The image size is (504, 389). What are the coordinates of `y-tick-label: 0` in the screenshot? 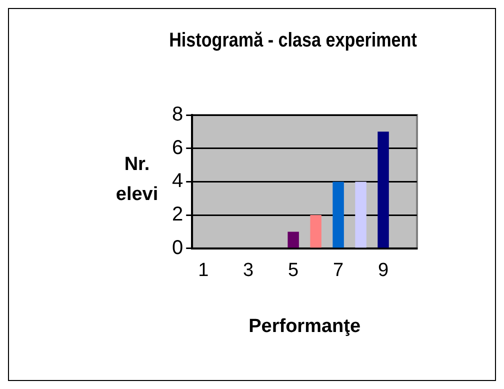 It's located at (178, 247).